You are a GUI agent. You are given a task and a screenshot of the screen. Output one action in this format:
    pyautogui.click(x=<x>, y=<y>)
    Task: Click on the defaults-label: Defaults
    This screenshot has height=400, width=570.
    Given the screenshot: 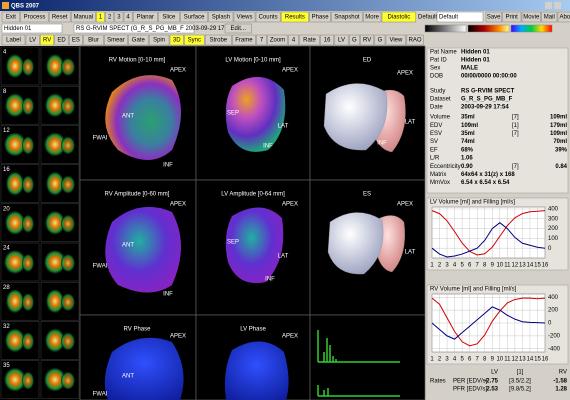 What is the action you would take?
    pyautogui.click(x=429, y=18)
    